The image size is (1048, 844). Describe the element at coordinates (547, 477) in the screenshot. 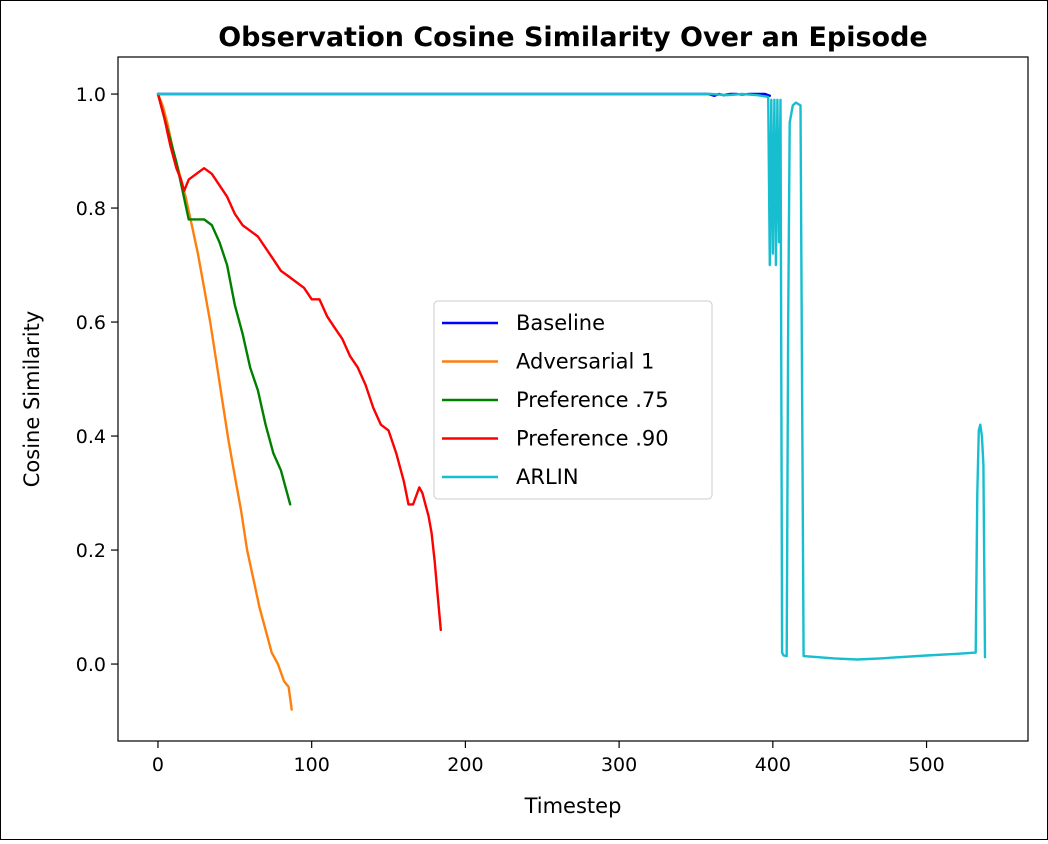

I see `legend-label: ARLIN` at that location.